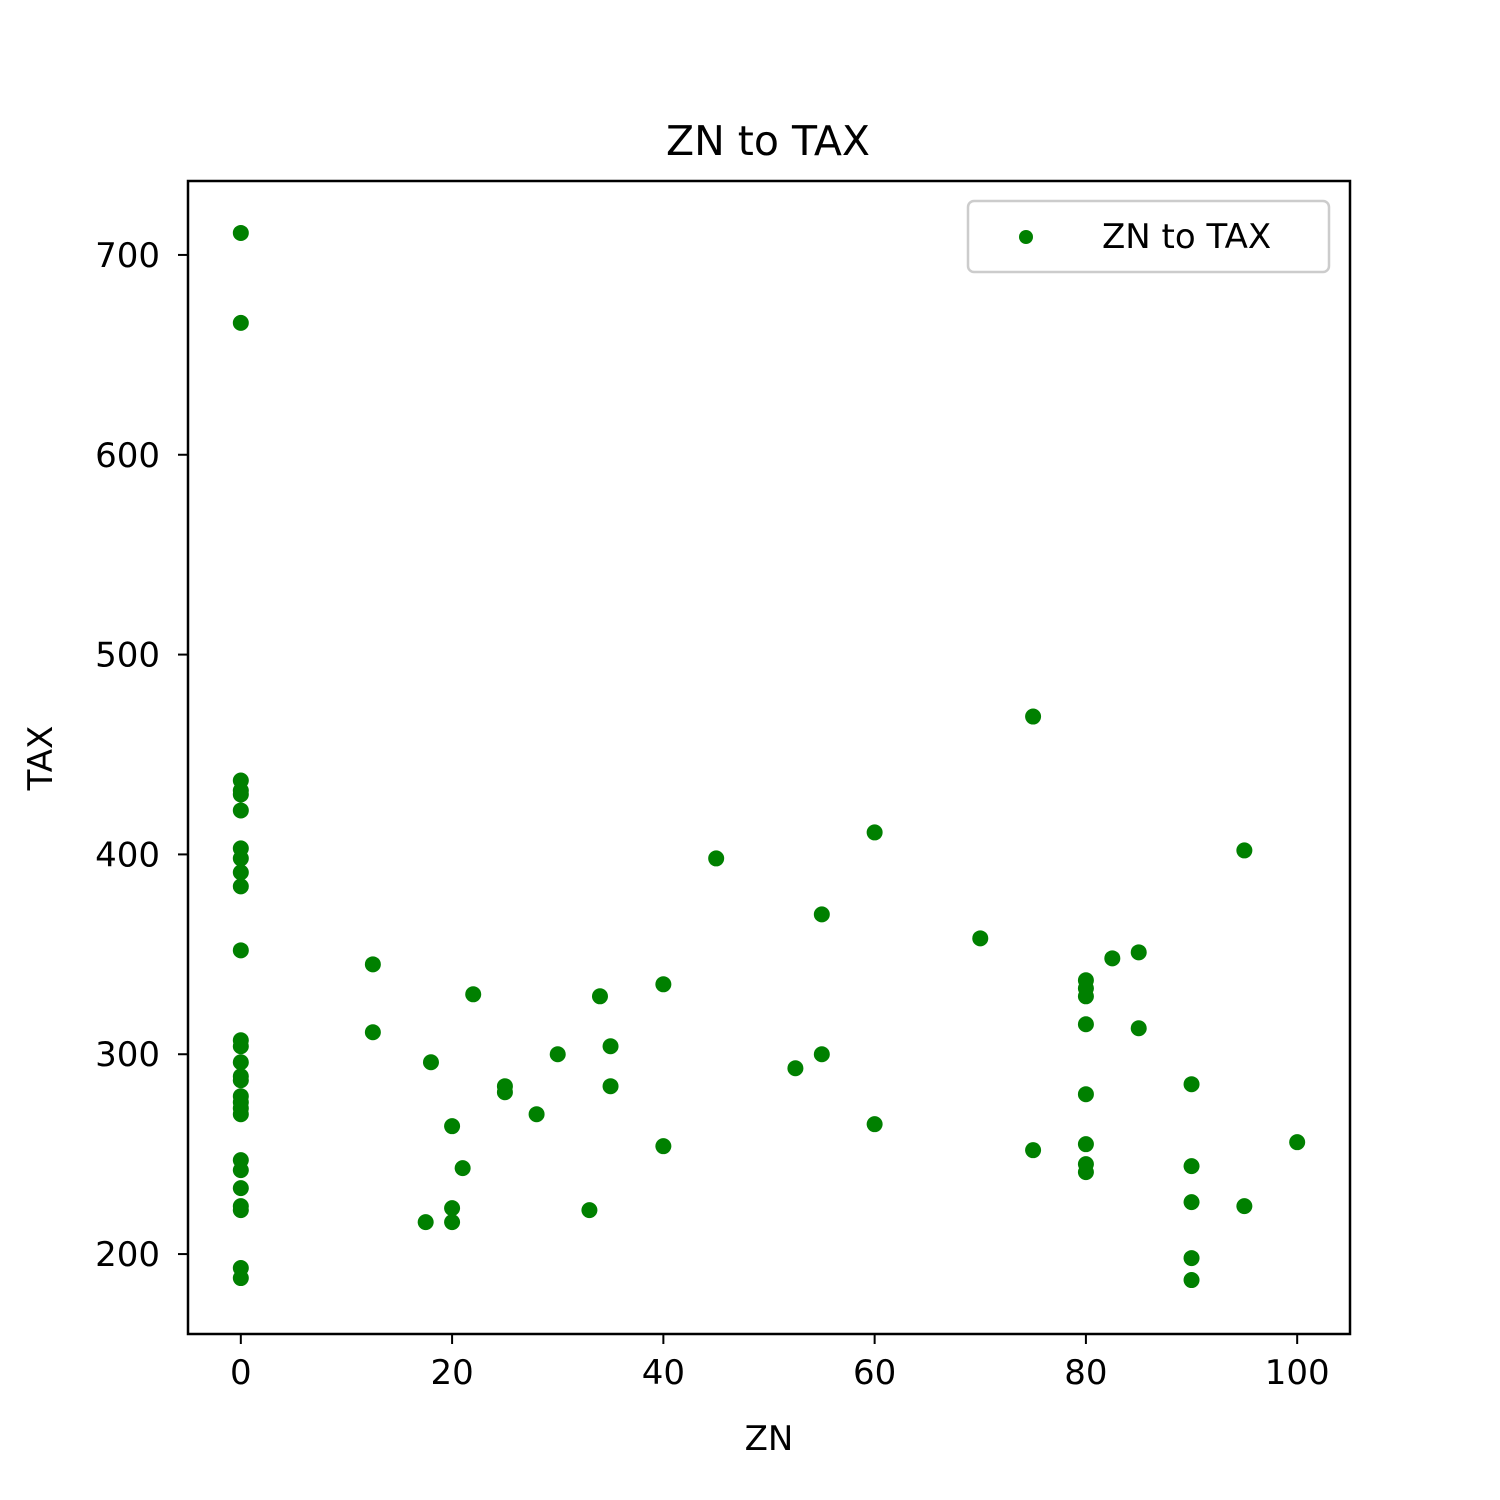  Describe the element at coordinates (780, 1363) in the screenshot. I see `x-axis: 0 20 40 60 80 100` at that location.